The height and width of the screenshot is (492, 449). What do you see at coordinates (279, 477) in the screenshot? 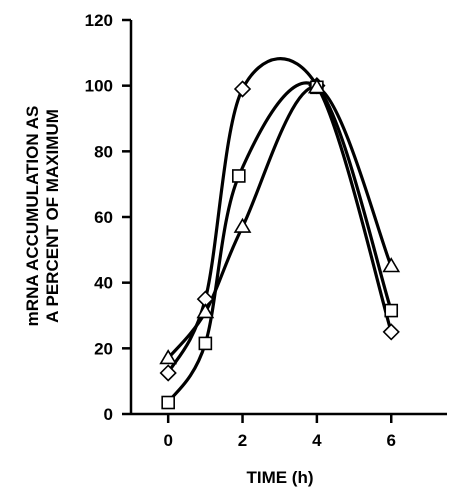
I see `x-axis-title: TIME (h)` at bounding box center [279, 477].